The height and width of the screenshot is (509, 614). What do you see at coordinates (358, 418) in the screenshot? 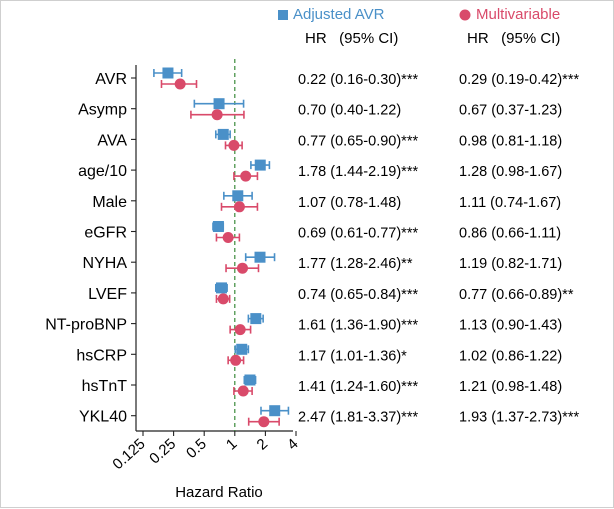
I see `adjusted-avr-hr-label: 2.47 (1.81-3.37)***` at bounding box center [358, 418].